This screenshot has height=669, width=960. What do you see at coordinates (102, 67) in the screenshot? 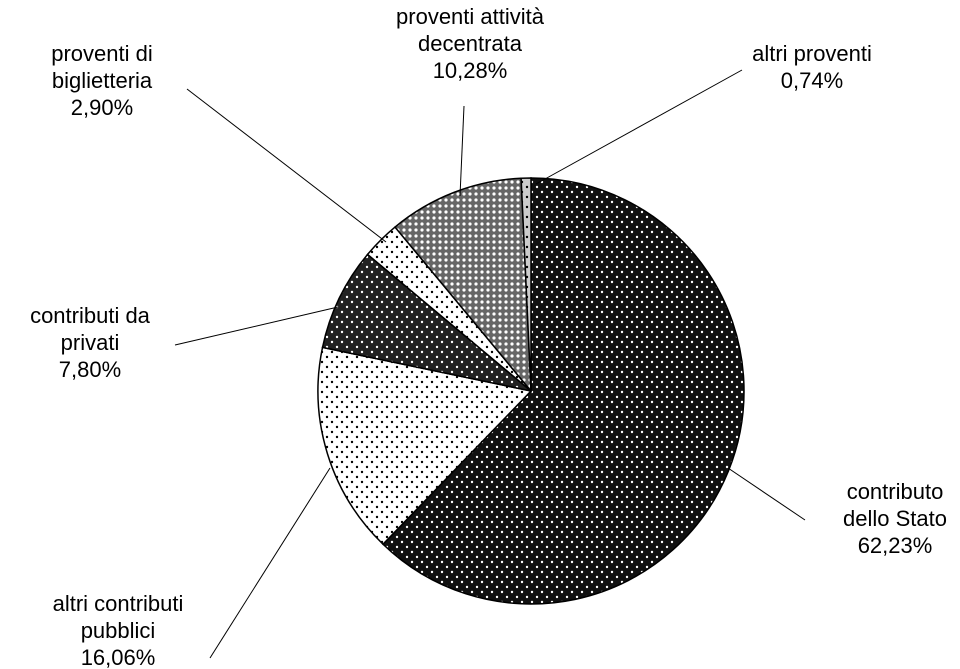
I see `category-label: proventi di biglietteria` at bounding box center [102, 67].